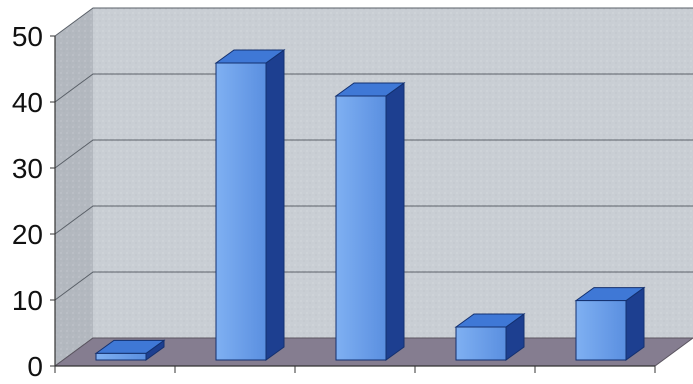 Image resolution: width=693 pixels, height=384 pixels. I want to click on side-wall-texture, so click(74, 187).